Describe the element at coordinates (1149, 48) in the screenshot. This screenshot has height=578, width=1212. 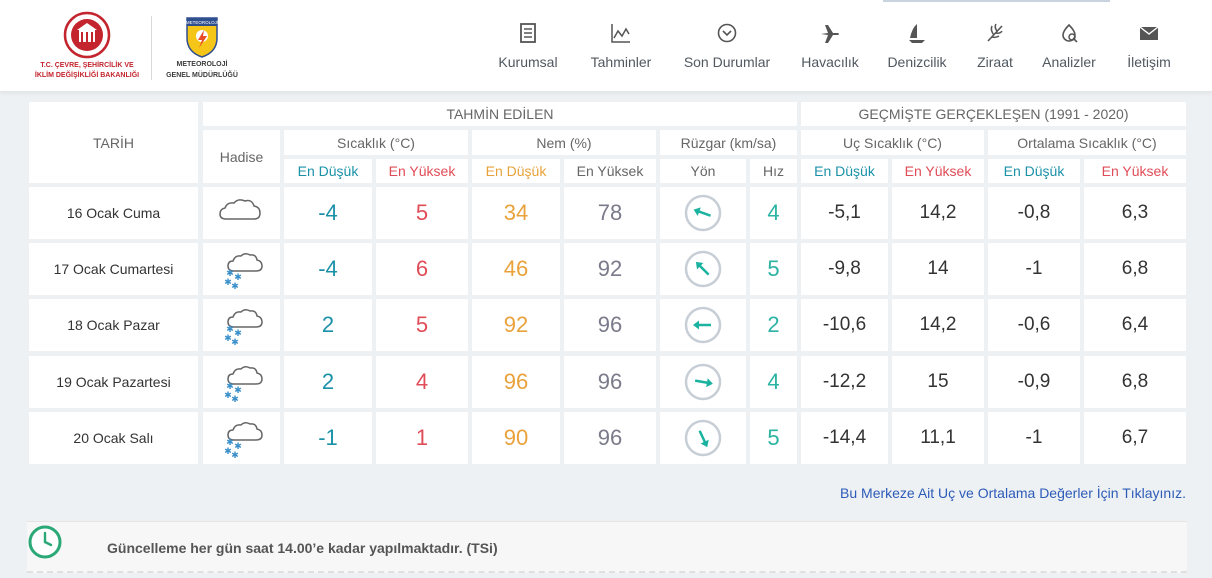
I see `nav-iletisim: İletişim` at that location.